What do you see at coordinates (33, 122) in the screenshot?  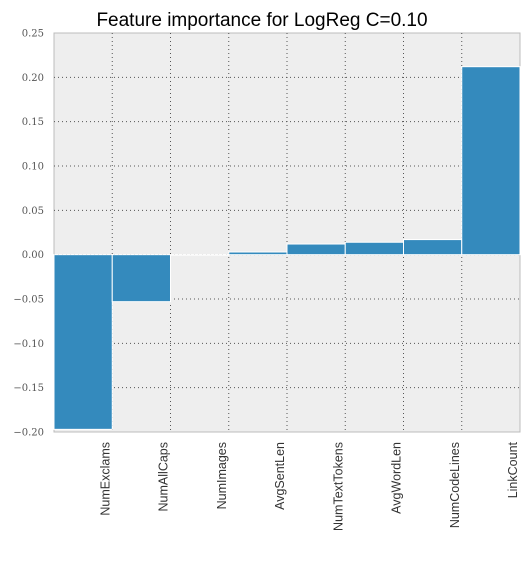 I see `y-tick-label: 0.15` at bounding box center [33, 122].